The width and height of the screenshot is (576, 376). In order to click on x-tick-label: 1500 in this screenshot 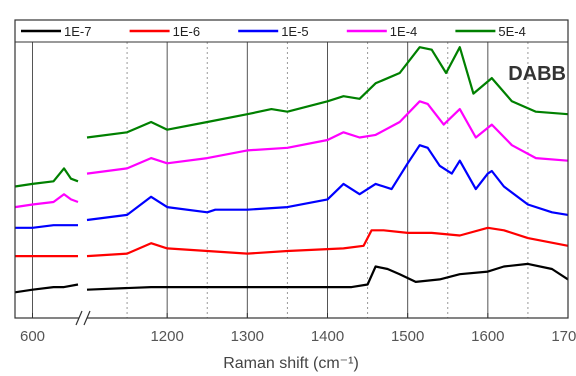, I will do `click(407, 336)`.